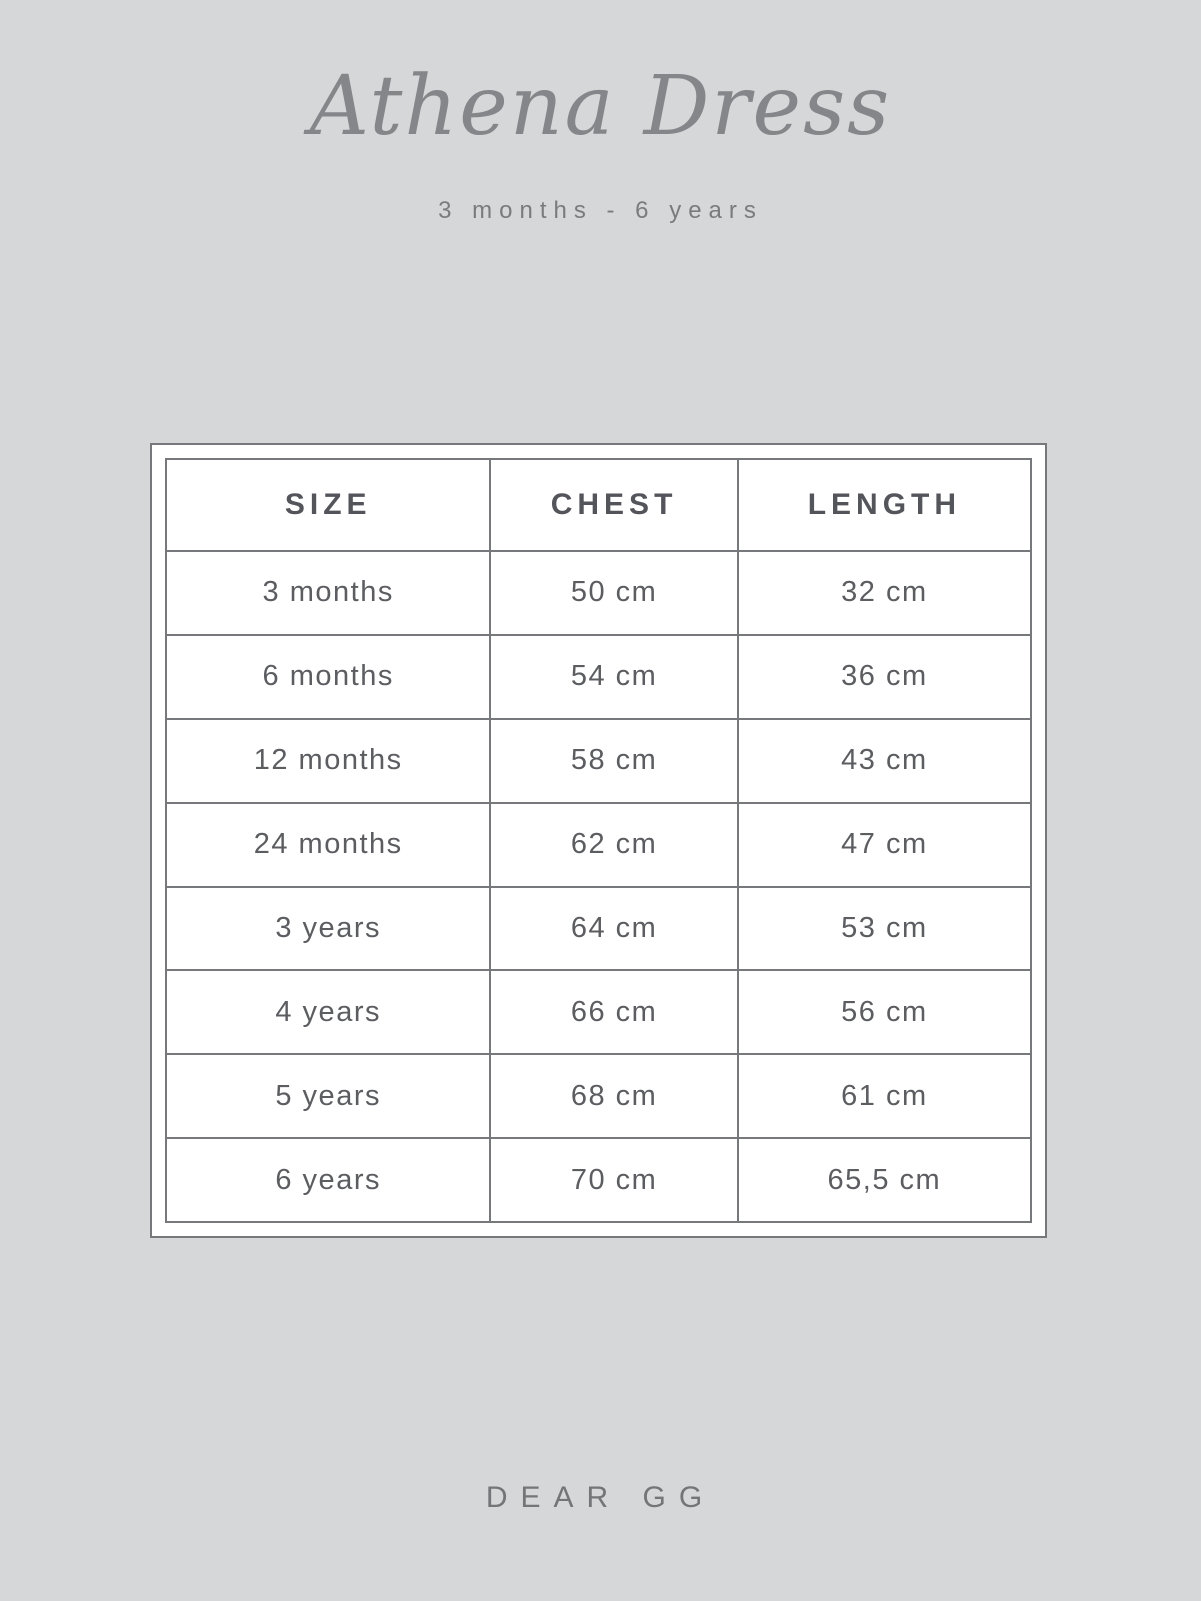 The height and width of the screenshot is (1601, 1201). I want to click on table-row: 3 years 64 cm 53 cm, so click(598, 928).